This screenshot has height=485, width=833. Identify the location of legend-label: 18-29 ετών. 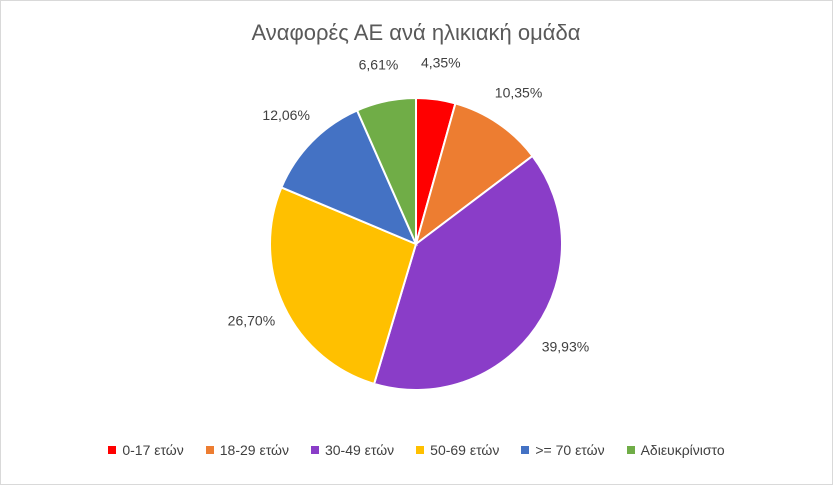
(254, 450).